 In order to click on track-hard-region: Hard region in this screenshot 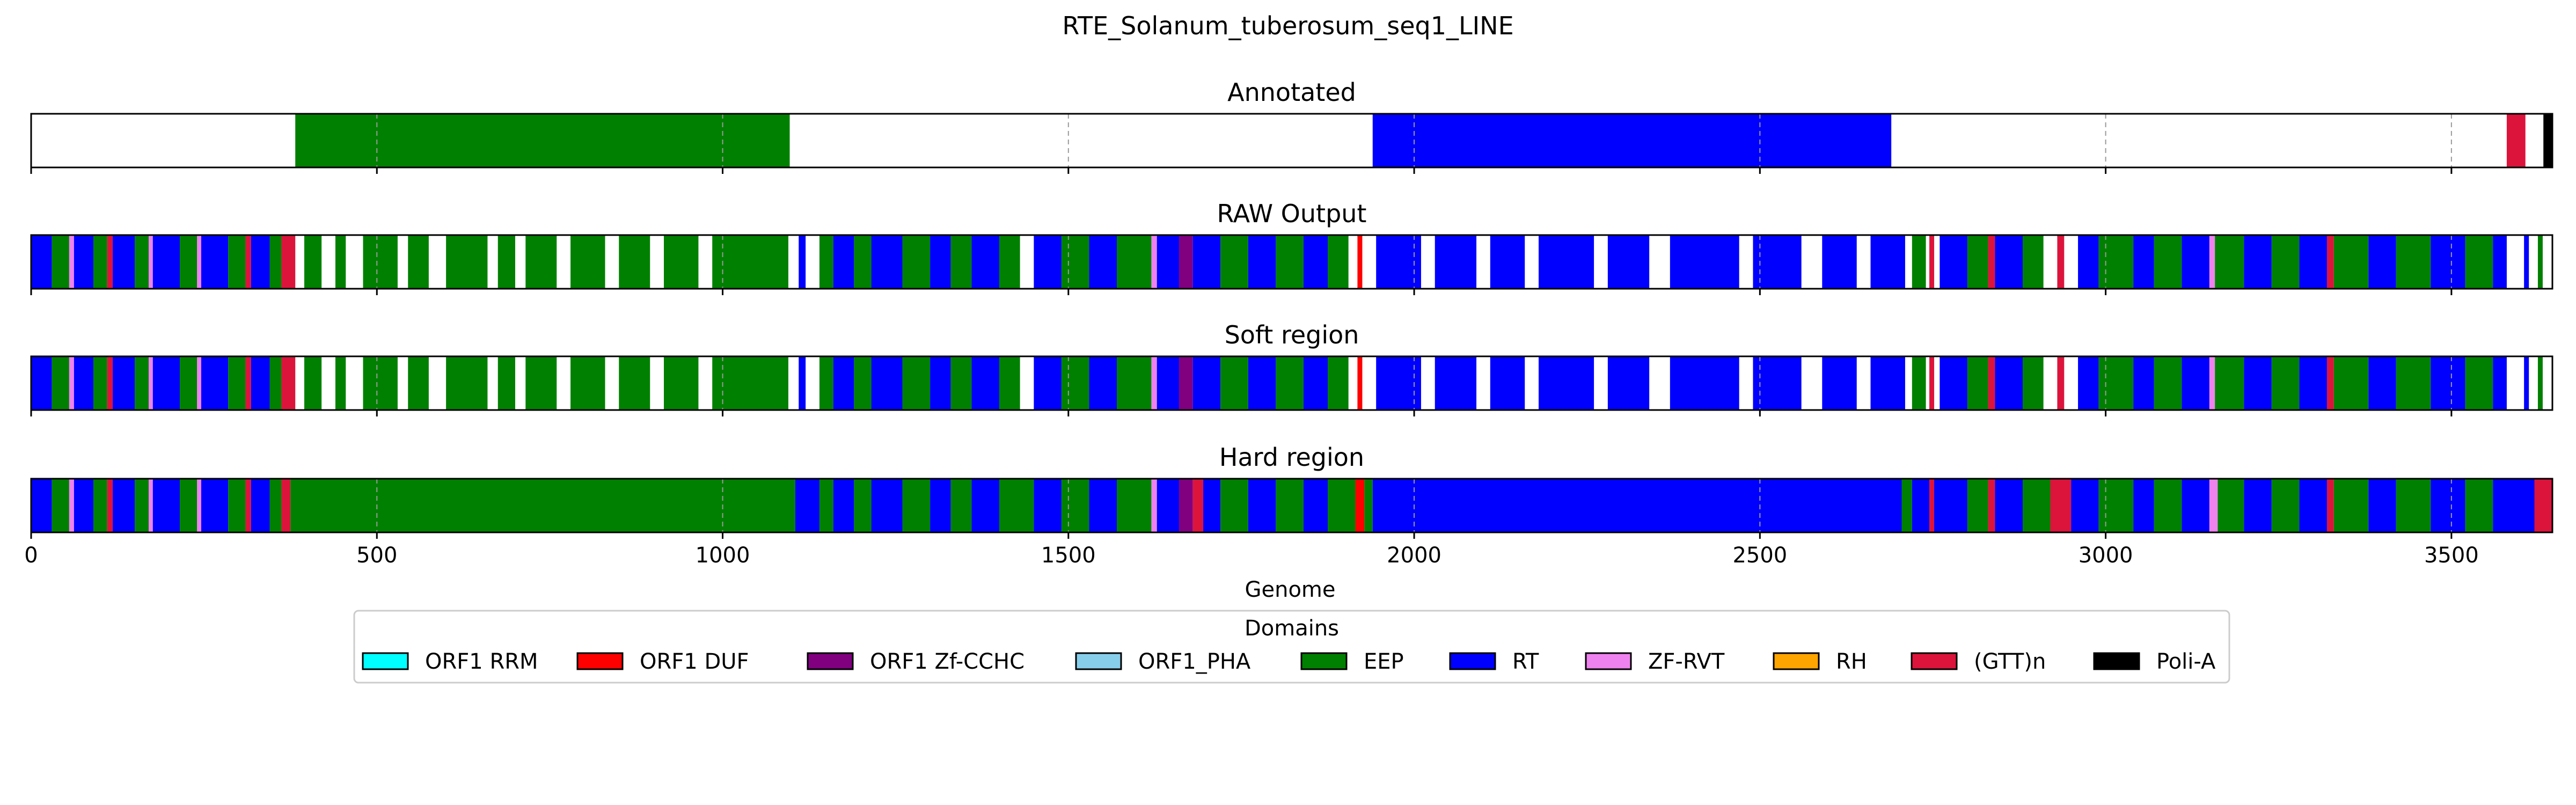, I will do `click(1291, 491)`.